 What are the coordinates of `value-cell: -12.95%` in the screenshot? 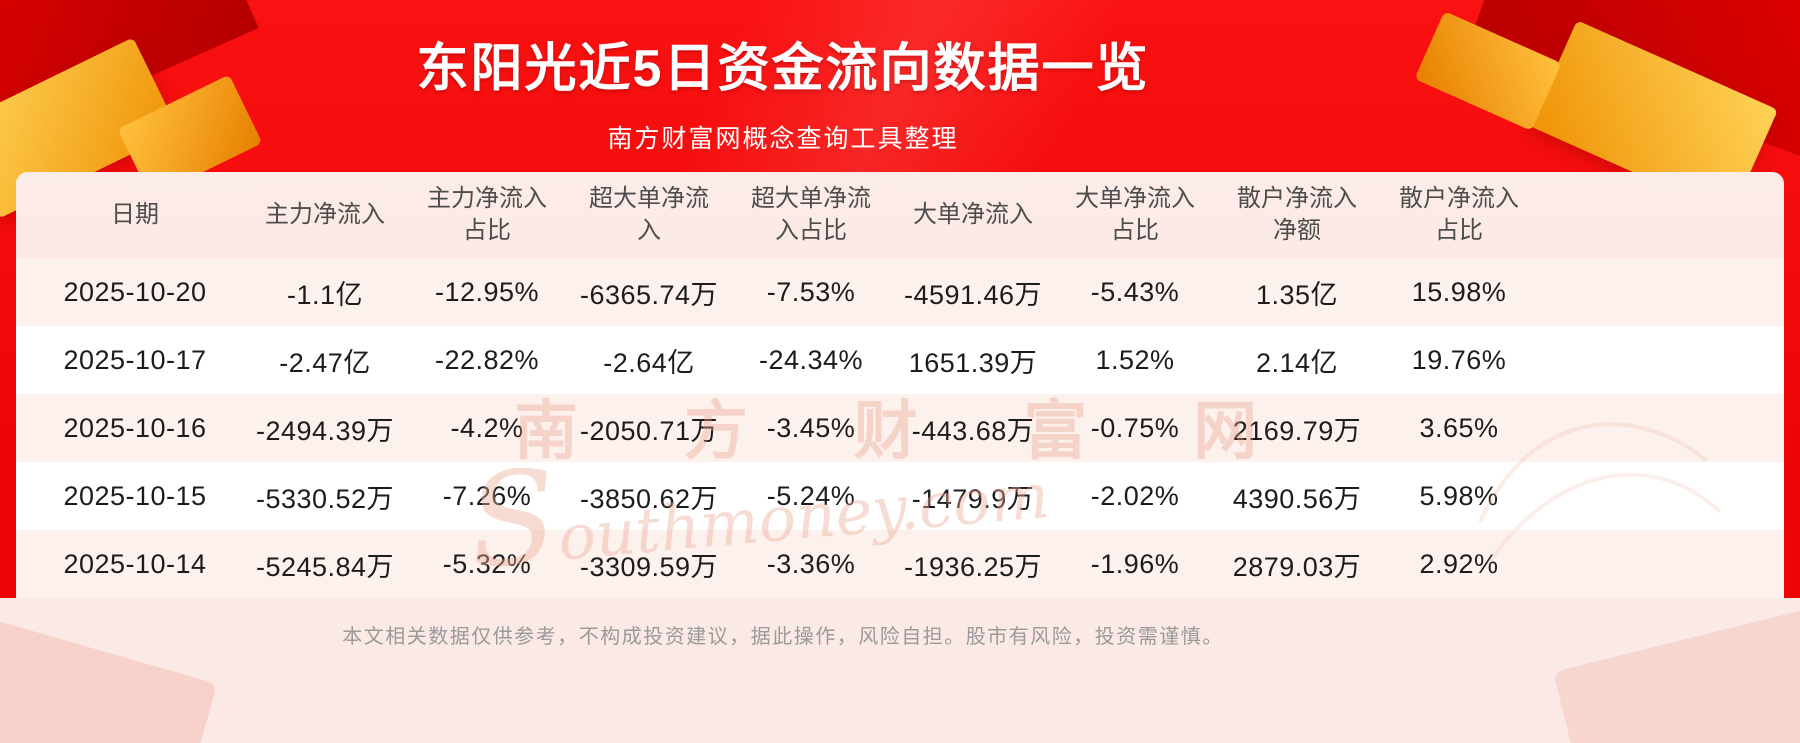 It's located at (487, 291).